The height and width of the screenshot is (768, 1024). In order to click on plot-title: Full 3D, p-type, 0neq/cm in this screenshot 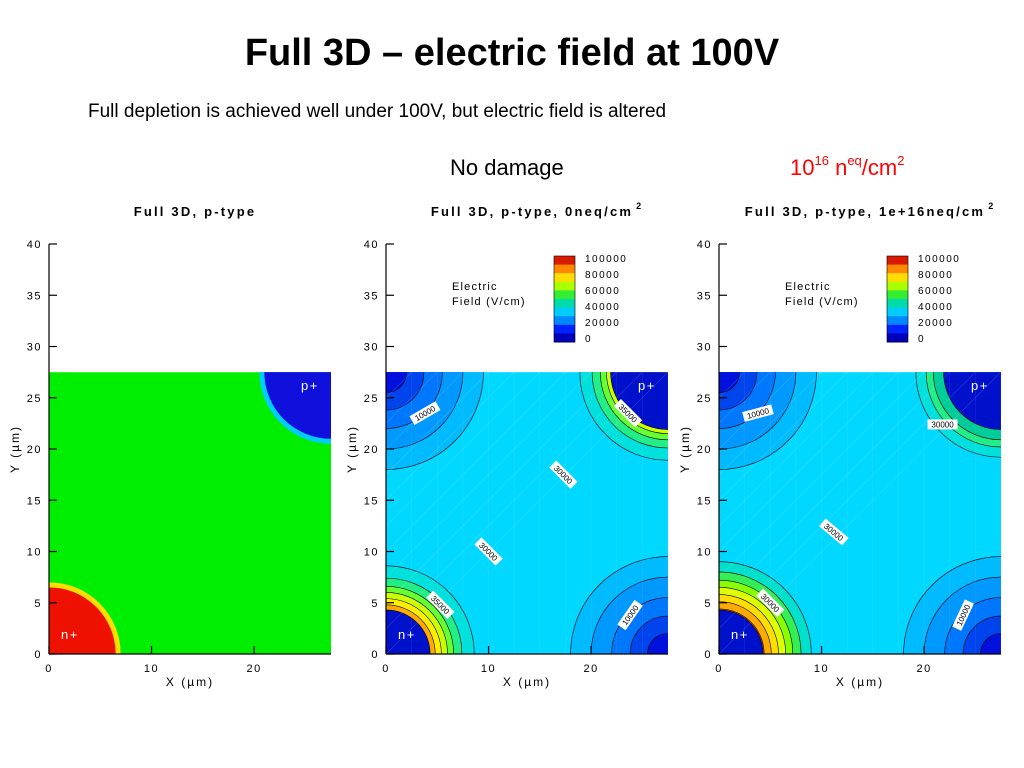, I will do `click(532, 211)`.